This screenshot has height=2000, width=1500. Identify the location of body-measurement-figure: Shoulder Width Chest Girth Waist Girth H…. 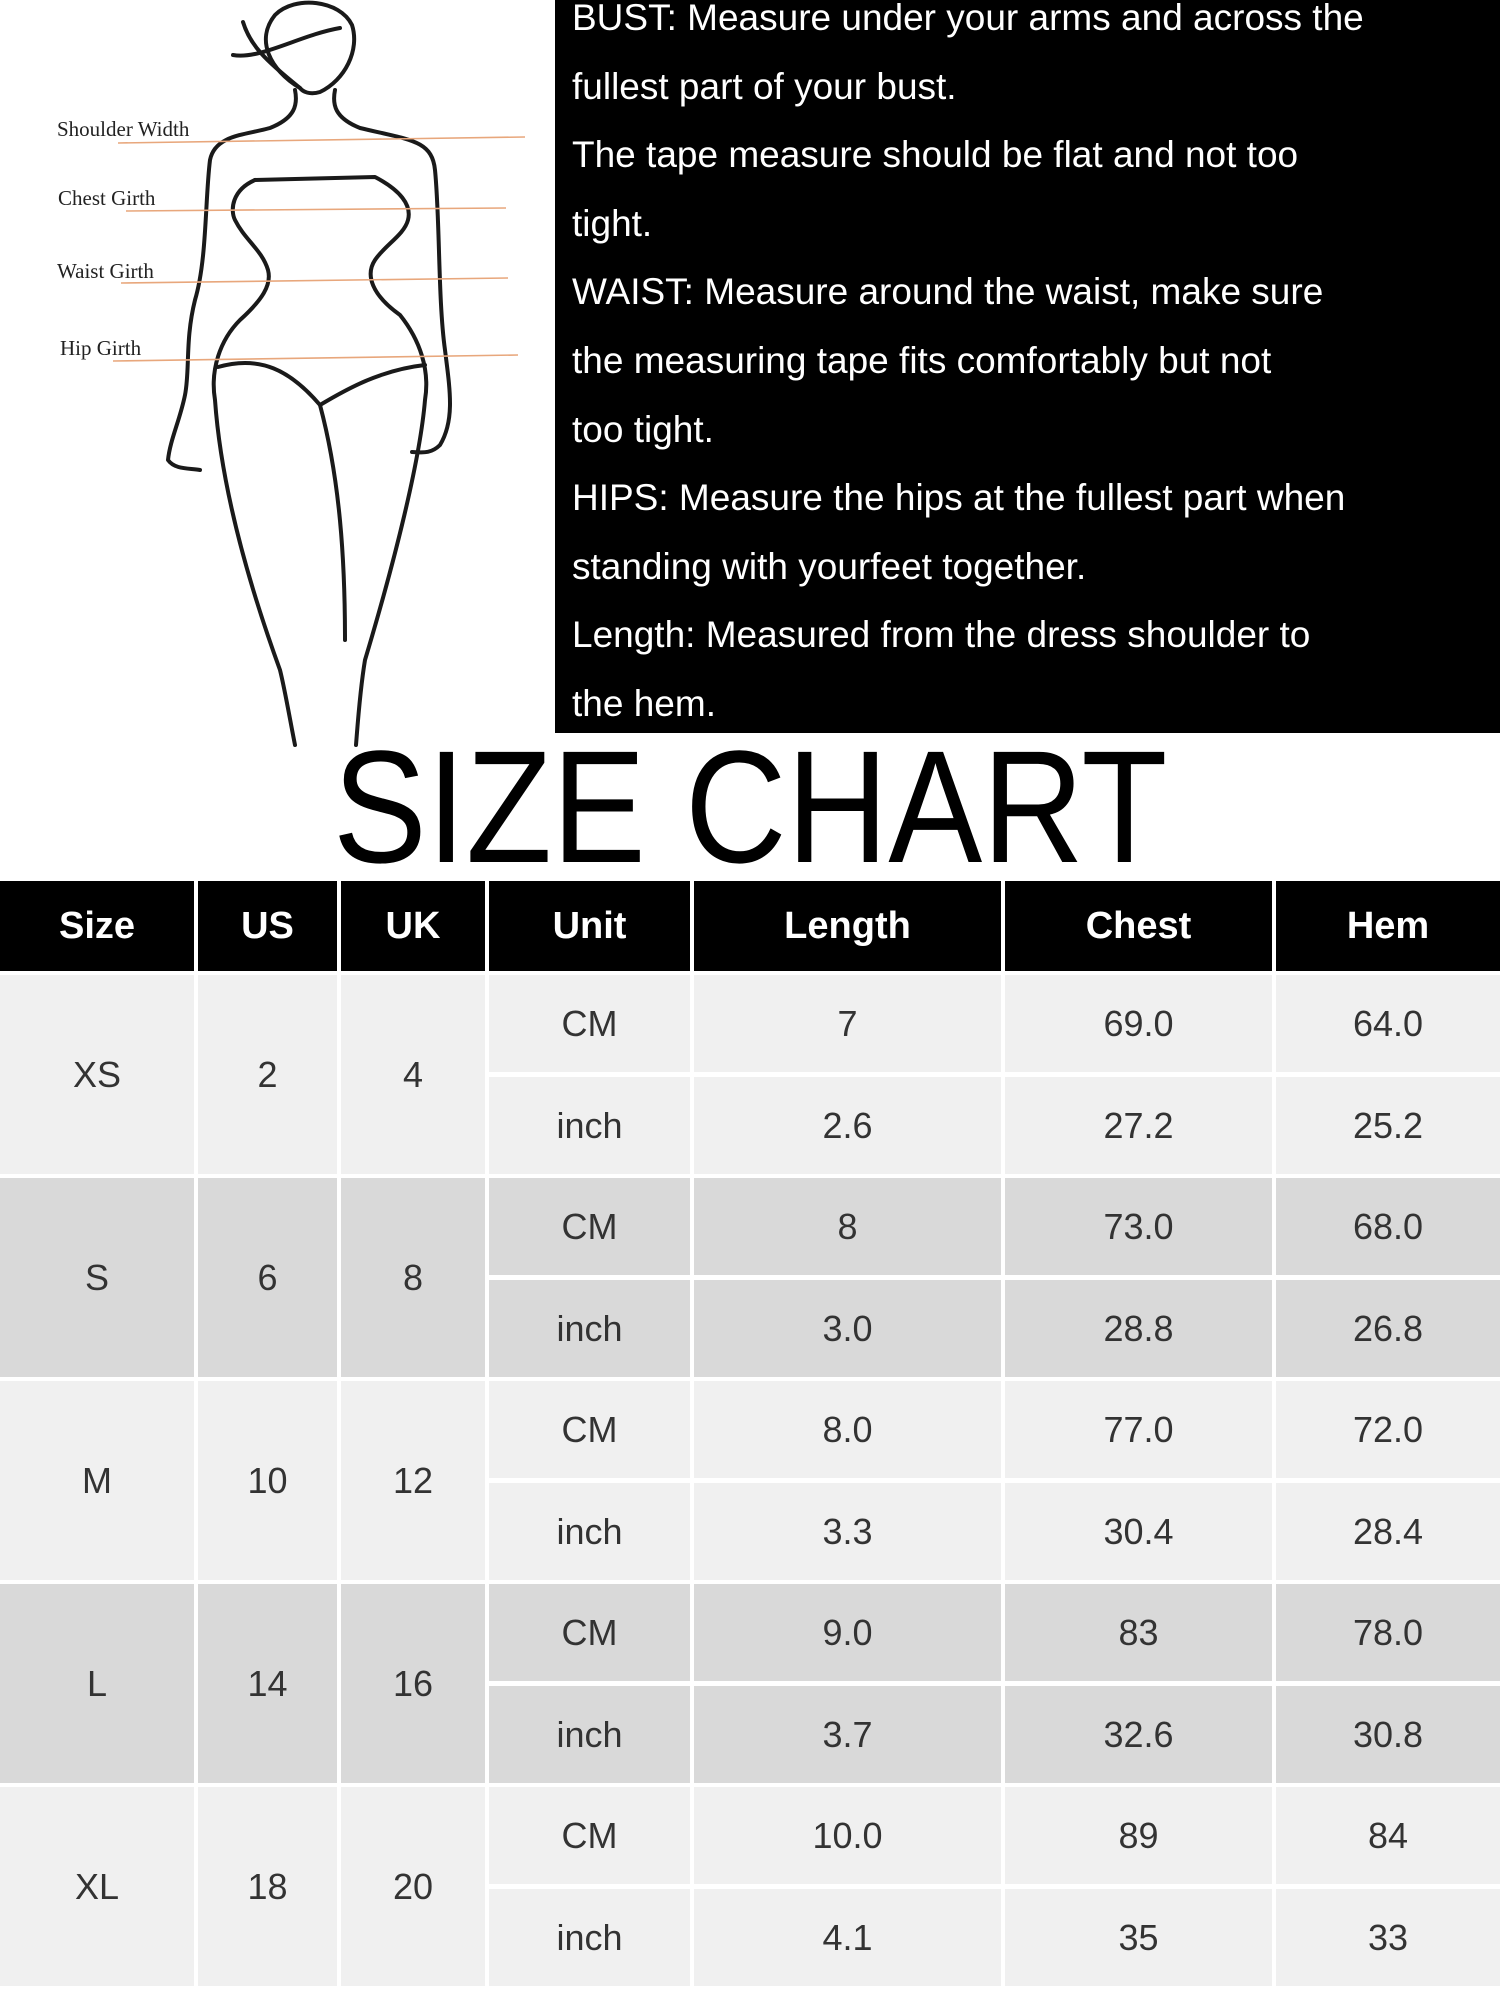
(291, 373).